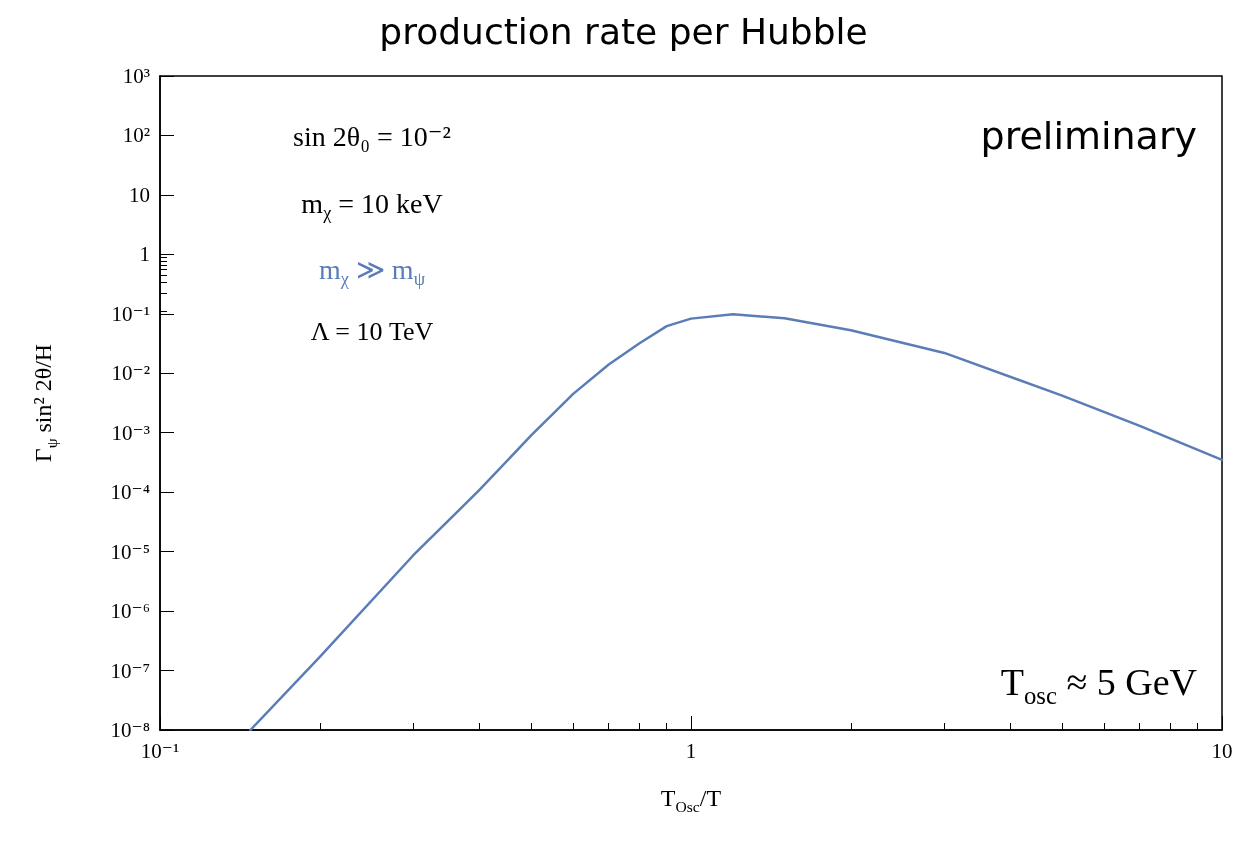 The width and height of the screenshot is (1247, 842). Describe the element at coordinates (139, 194) in the screenshot. I see `y-tick-label: 10` at that location.